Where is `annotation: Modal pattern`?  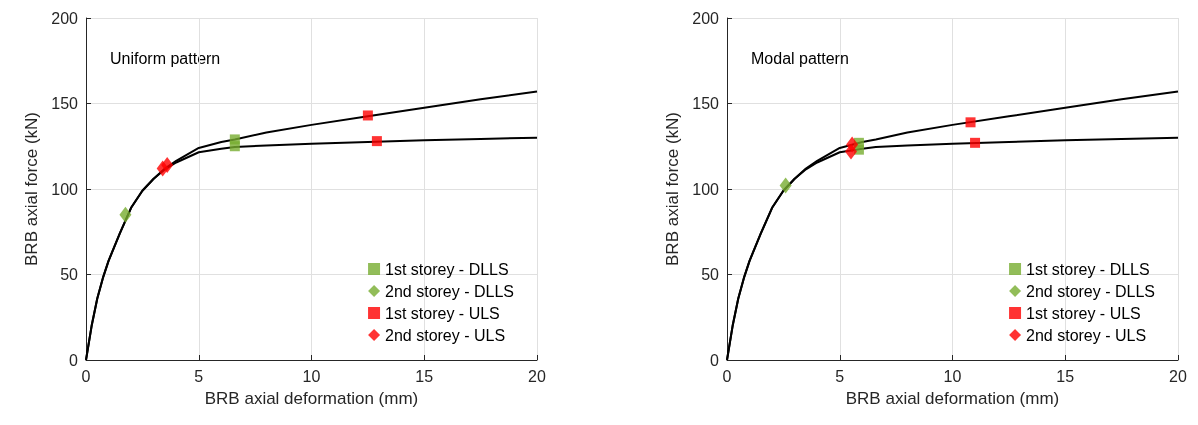
annotation: Modal pattern is located at coordinates (800, 58).